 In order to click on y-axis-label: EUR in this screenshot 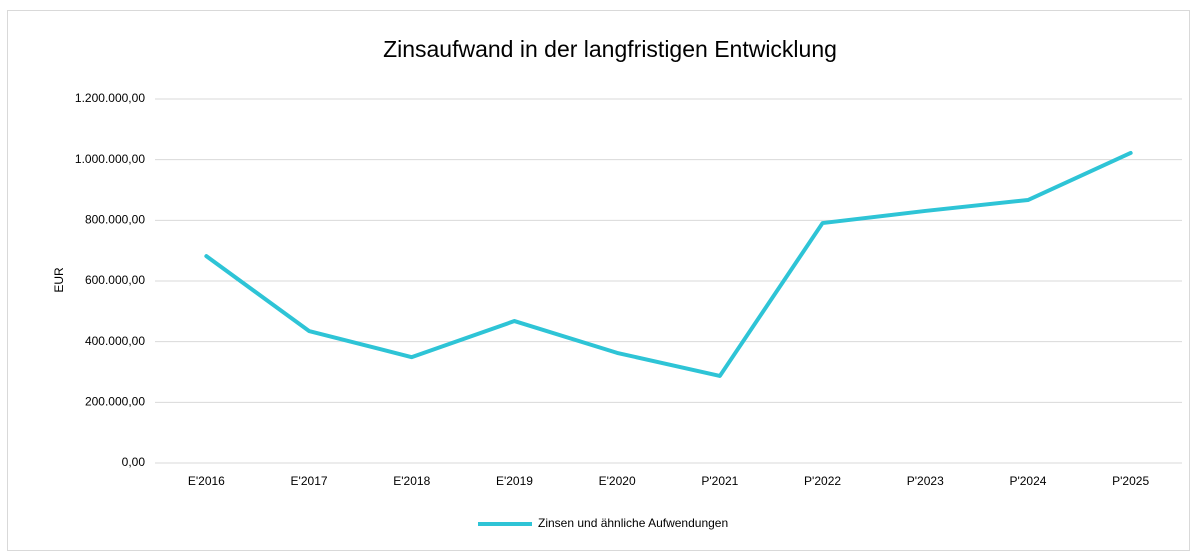, I will do `click(59, 280)`.